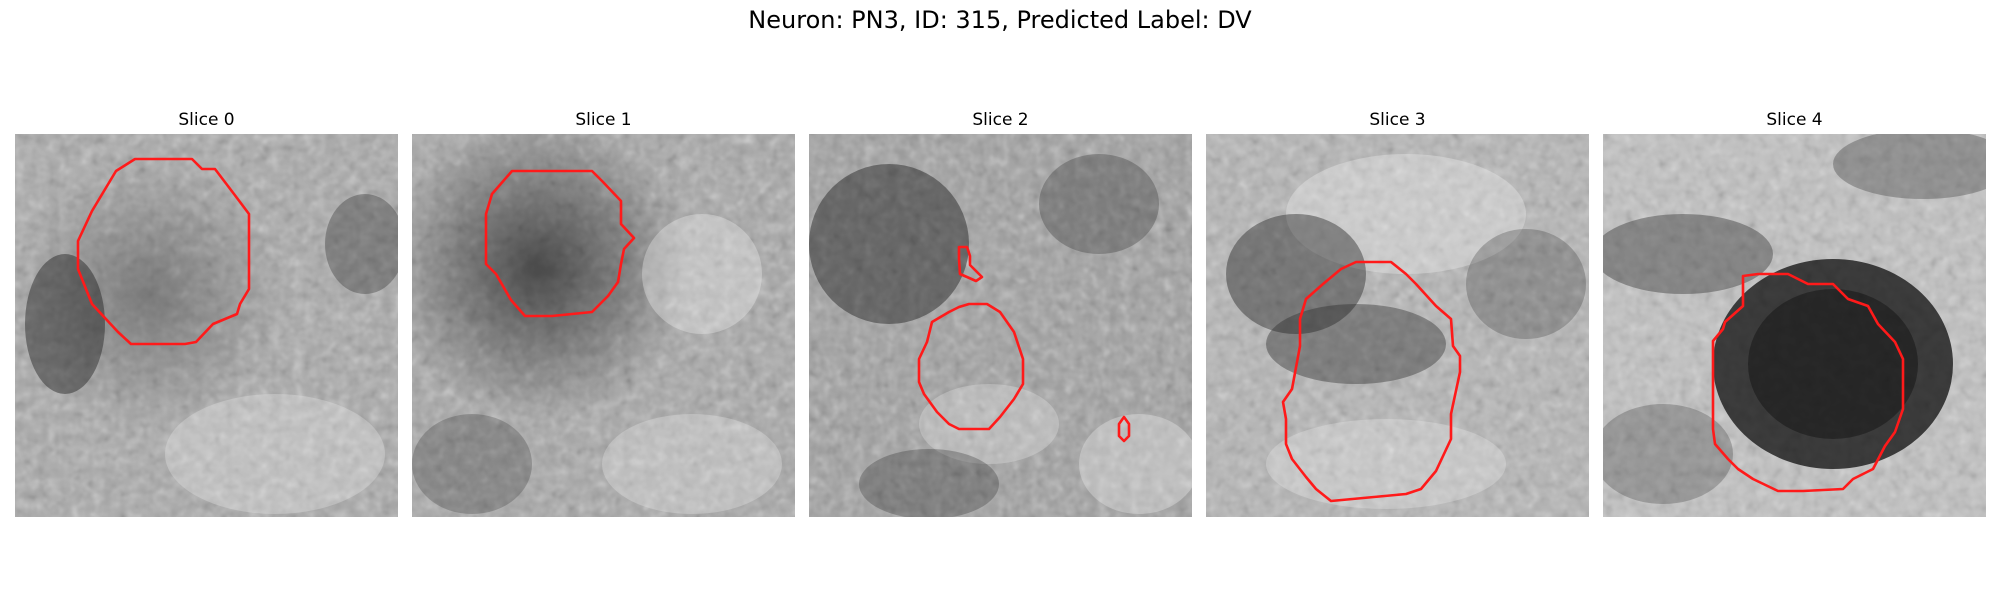  Describe the element at coordinates (206, 120) in the screenshot. I see `slice-title-0: Slice 0` at that location.